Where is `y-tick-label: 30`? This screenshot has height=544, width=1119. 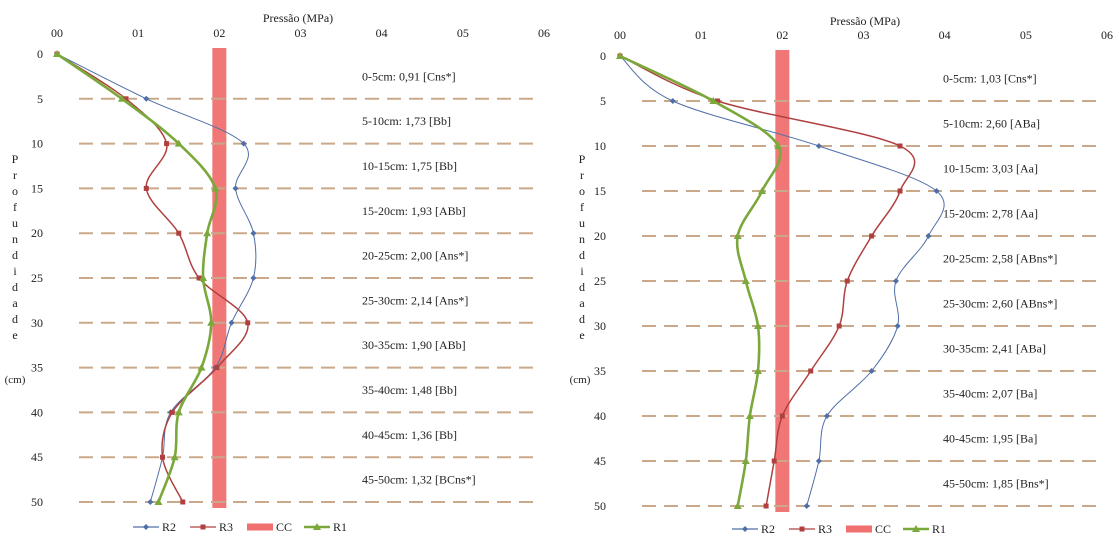
y-tick-label: 30 is located at coordinates (37, 323).